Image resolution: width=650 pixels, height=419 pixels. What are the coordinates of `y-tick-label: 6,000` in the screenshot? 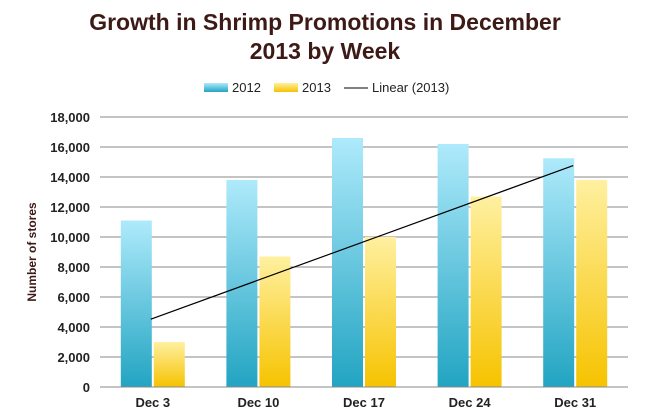 It's located at (73, 297).